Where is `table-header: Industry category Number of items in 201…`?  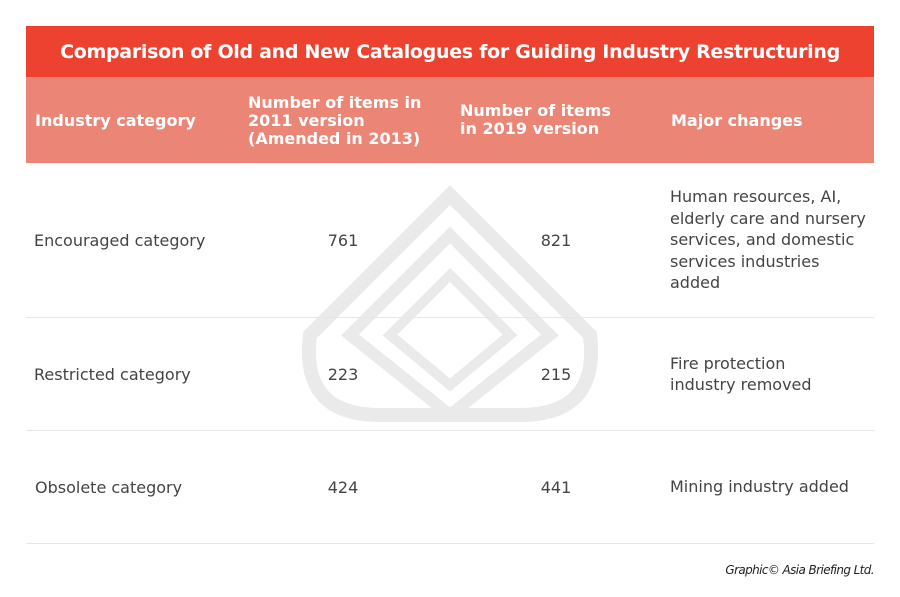 table-header: Industry category Number of items in 201… is located at coordinates (450, 120).